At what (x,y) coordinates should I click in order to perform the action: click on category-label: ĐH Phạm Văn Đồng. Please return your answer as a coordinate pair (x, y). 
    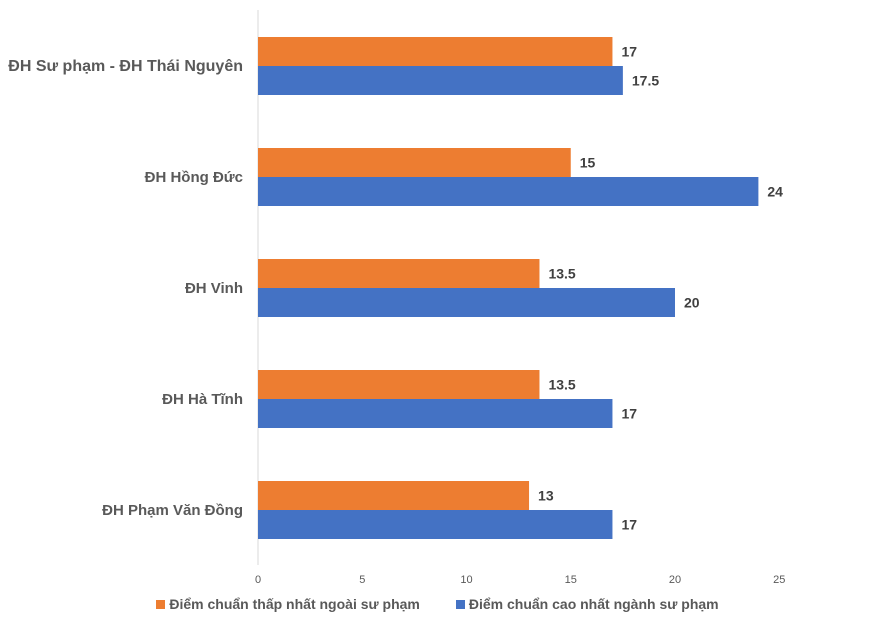
    Looking at the image, I should click on (172, 510).